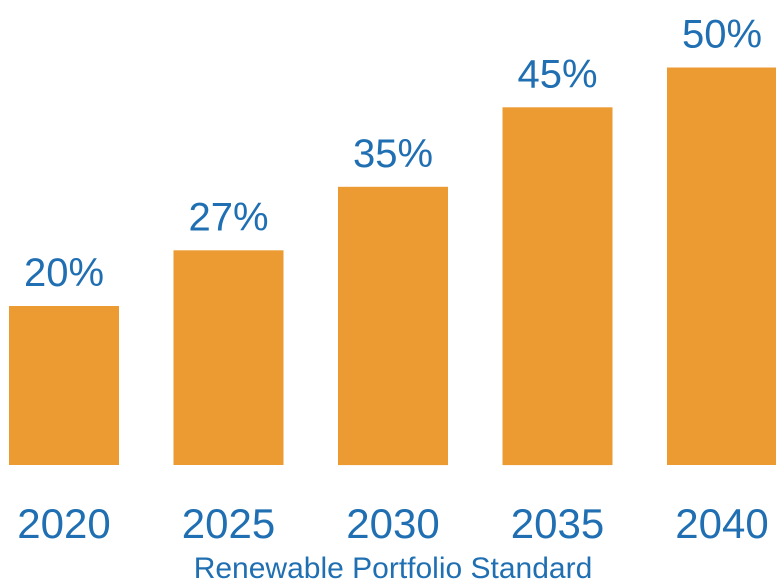 The height and width of the screenshot is (584, 776). What do you see at coordinates (393, 568) in the screenshot?
I see `x-axis-title: Renewable Portfolio Standard` at bounding box center [393, 568].